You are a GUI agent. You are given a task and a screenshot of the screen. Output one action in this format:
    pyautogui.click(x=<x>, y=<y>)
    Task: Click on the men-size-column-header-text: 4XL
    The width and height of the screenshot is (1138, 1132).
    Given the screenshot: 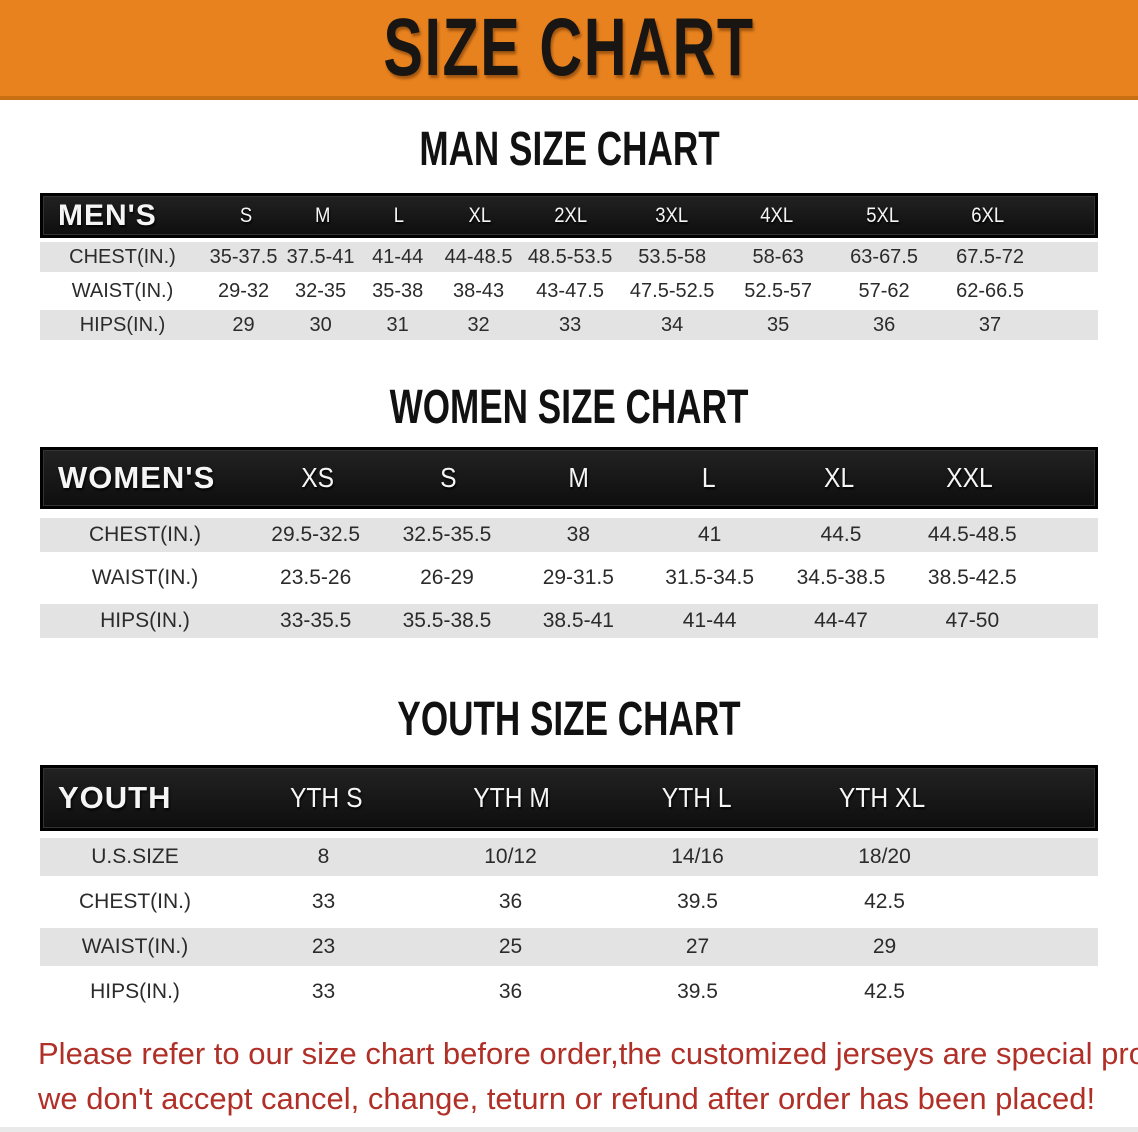 What is the action you would take?
    pyautogui.click(x=777, y=215)
    